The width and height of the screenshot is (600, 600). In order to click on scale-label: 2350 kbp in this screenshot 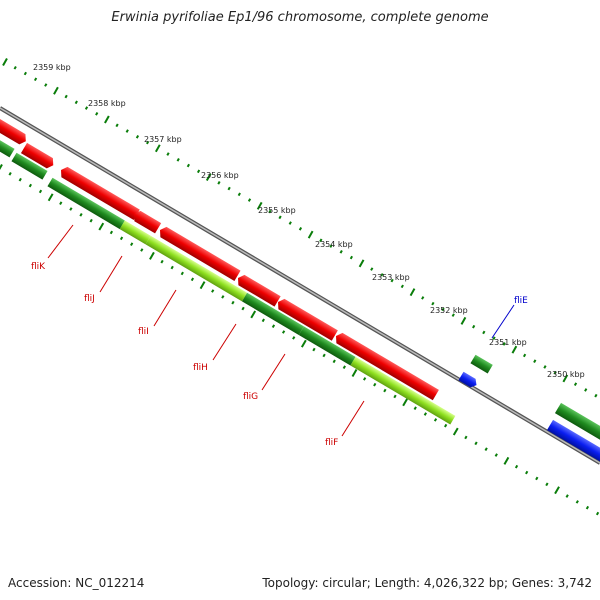, I will do `click(566, 374)`.